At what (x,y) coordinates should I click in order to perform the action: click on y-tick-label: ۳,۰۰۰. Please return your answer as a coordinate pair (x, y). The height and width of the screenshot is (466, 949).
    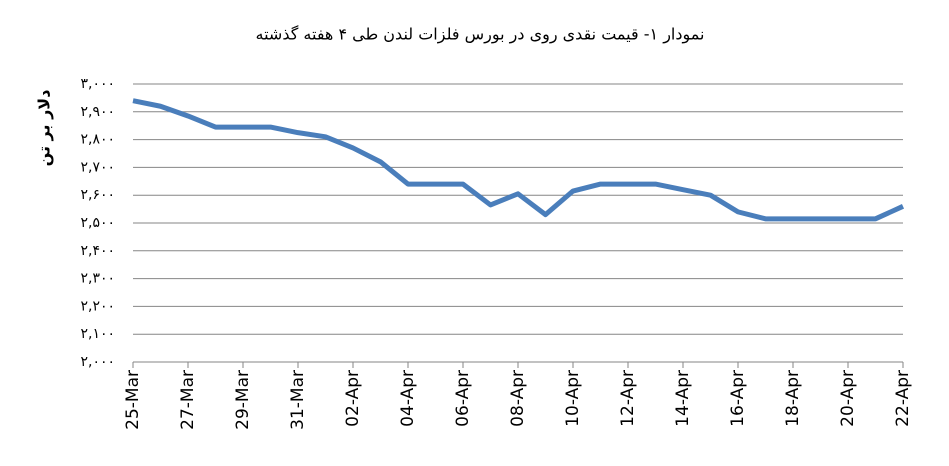
    Looking at the image, I should click on (97, 84).